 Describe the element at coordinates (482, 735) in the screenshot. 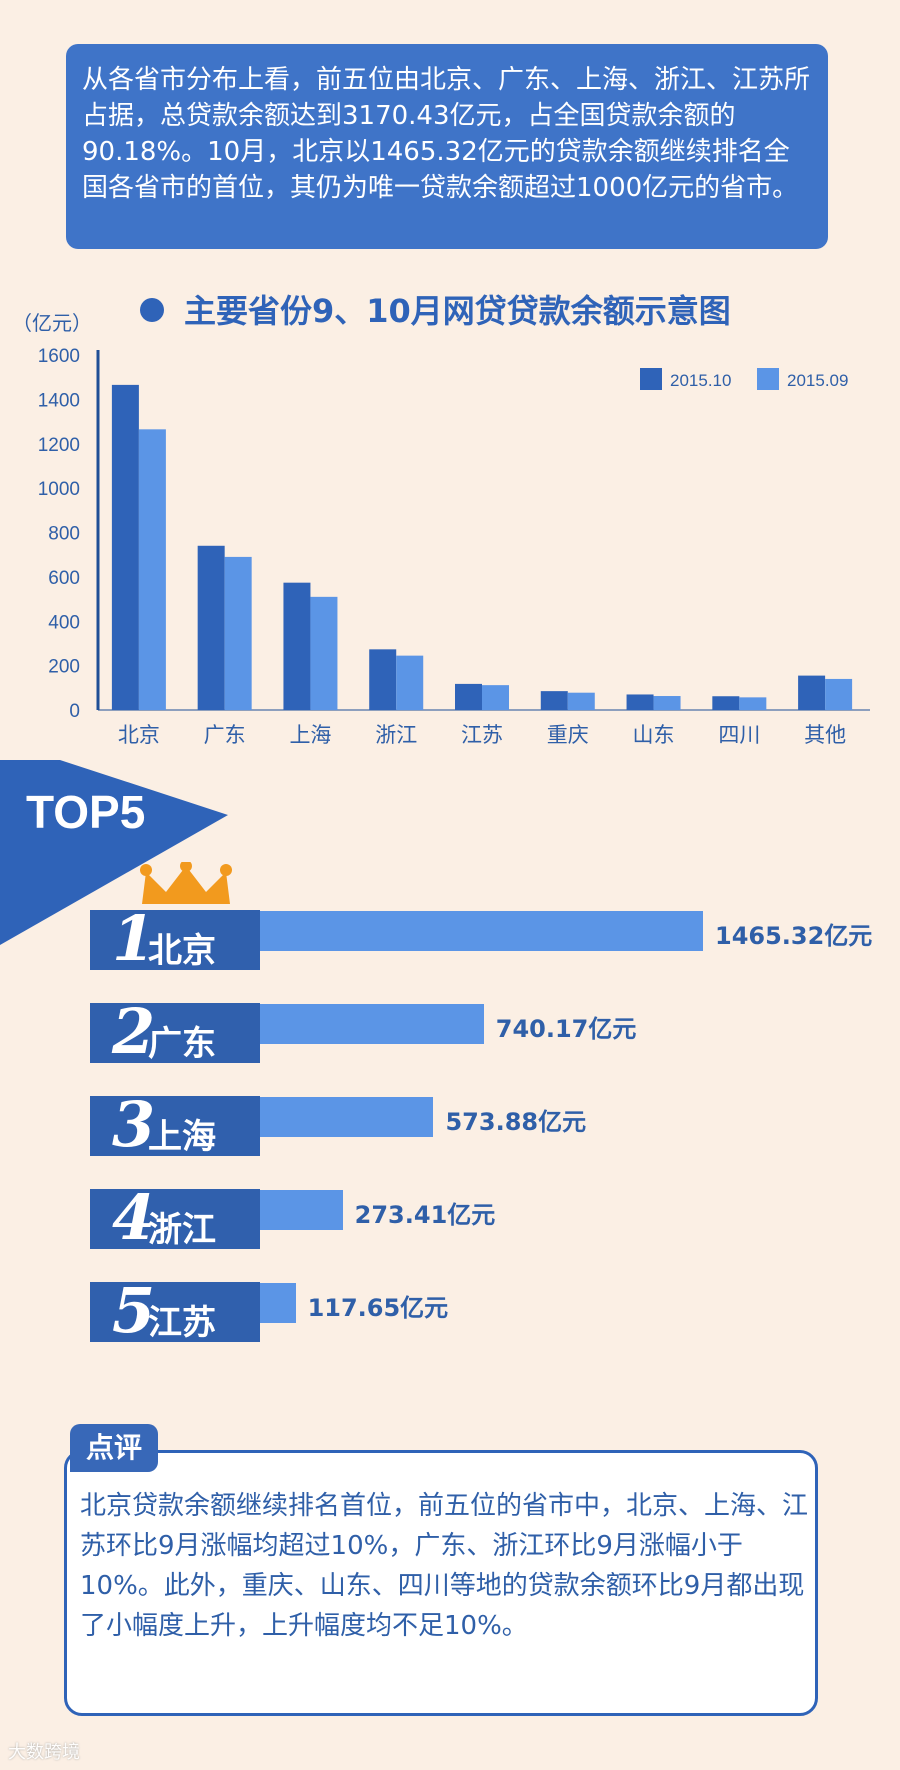

I see `x-tick-label: 江苏` at that location.